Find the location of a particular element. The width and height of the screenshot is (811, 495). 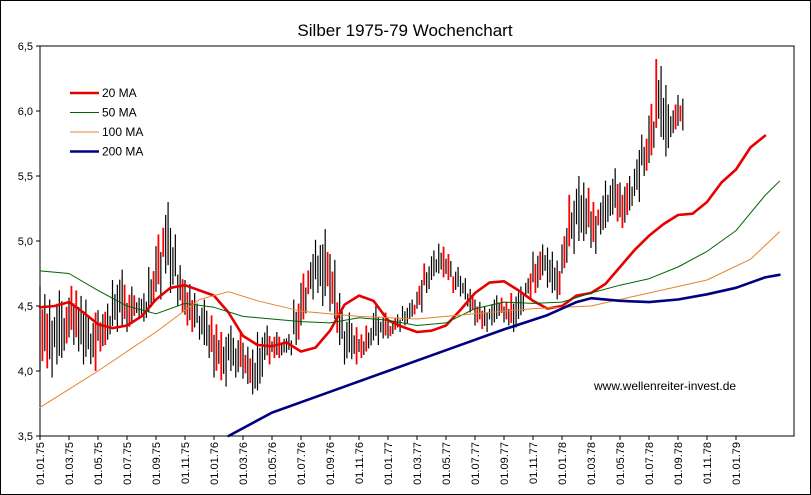

y-tick-label: 4,0 is located at coordinates (25, 372).